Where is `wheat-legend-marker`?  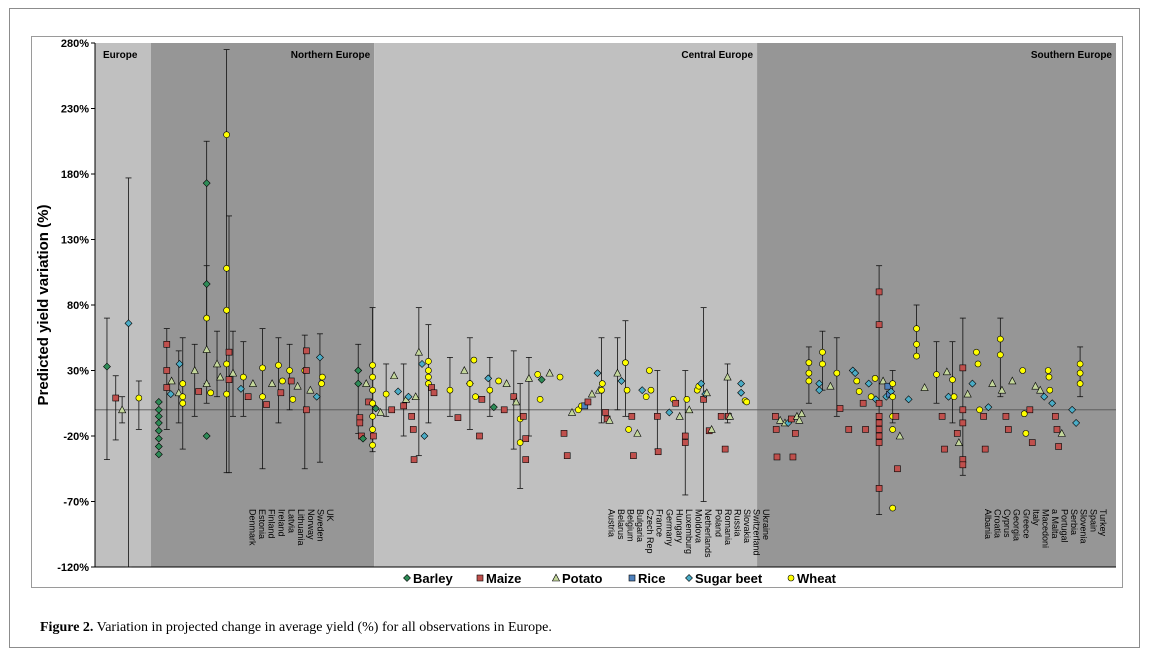 wheat-legend-marker is located at coordinates (791, 578).